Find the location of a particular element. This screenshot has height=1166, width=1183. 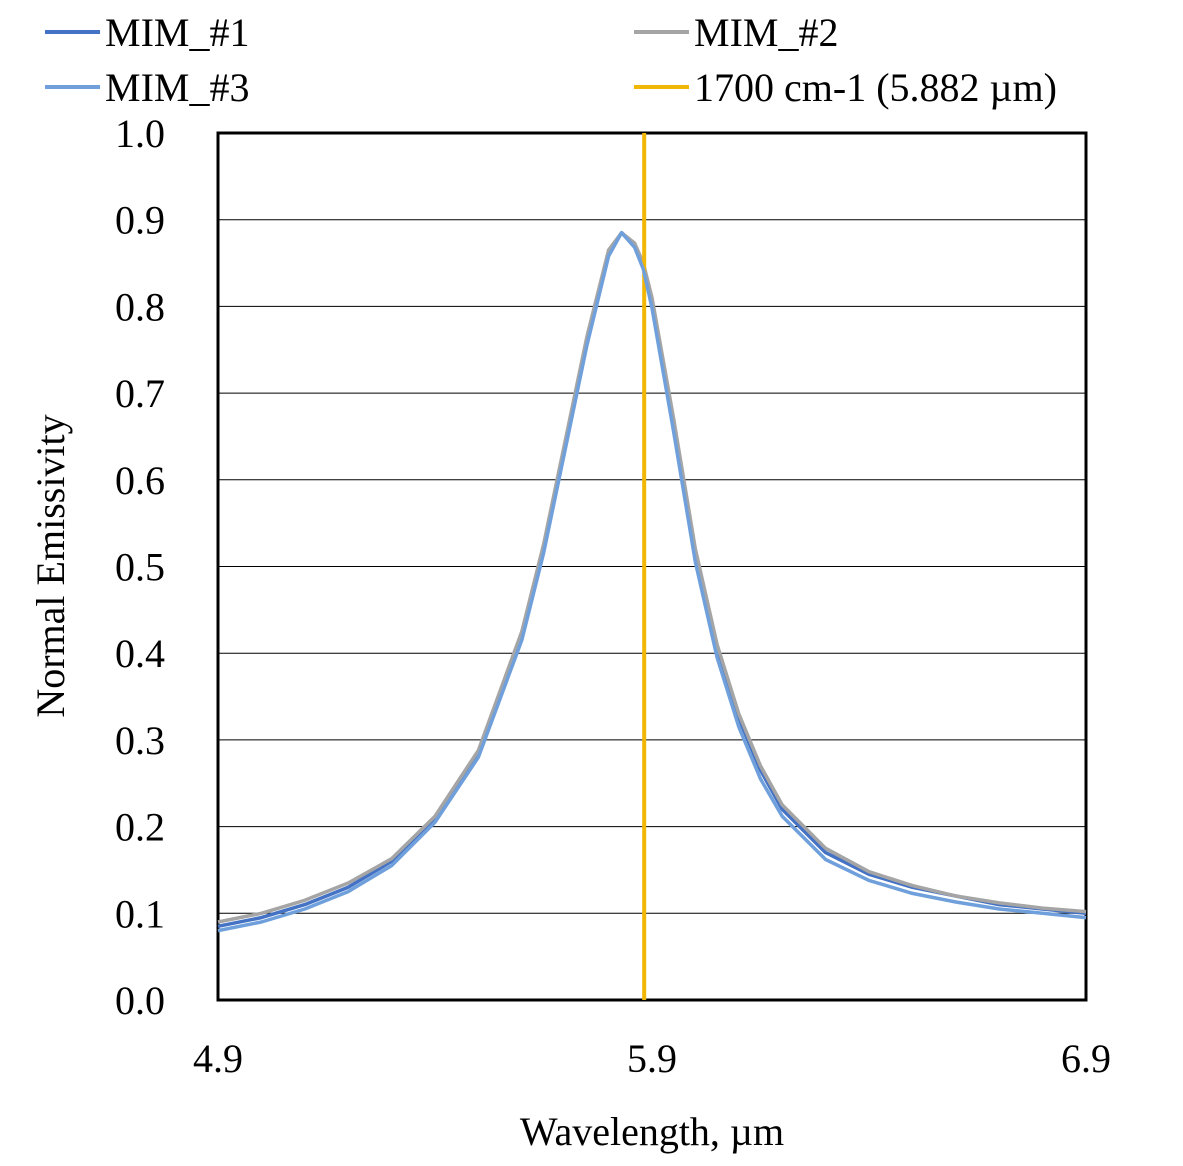

y-tick-label: 0.2 is located at coordinates (140, 827).